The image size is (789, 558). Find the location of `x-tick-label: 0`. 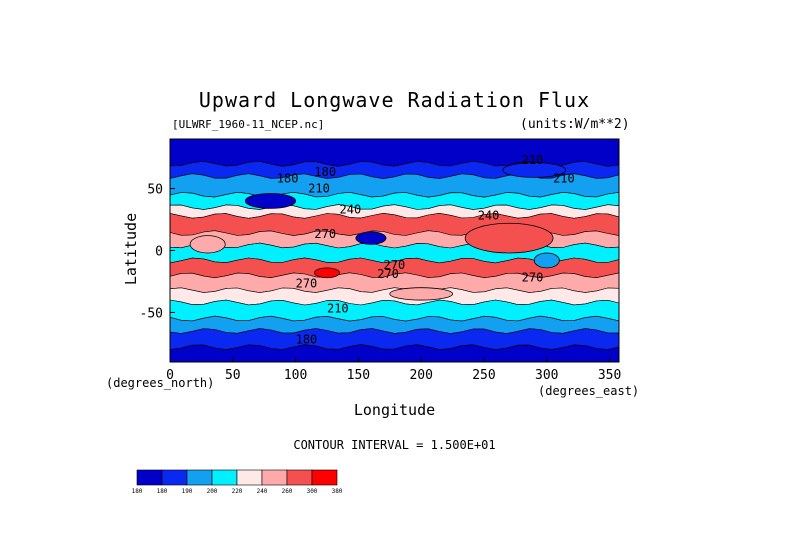

x-tick-label: 0 is located at coordinates (170, 375).